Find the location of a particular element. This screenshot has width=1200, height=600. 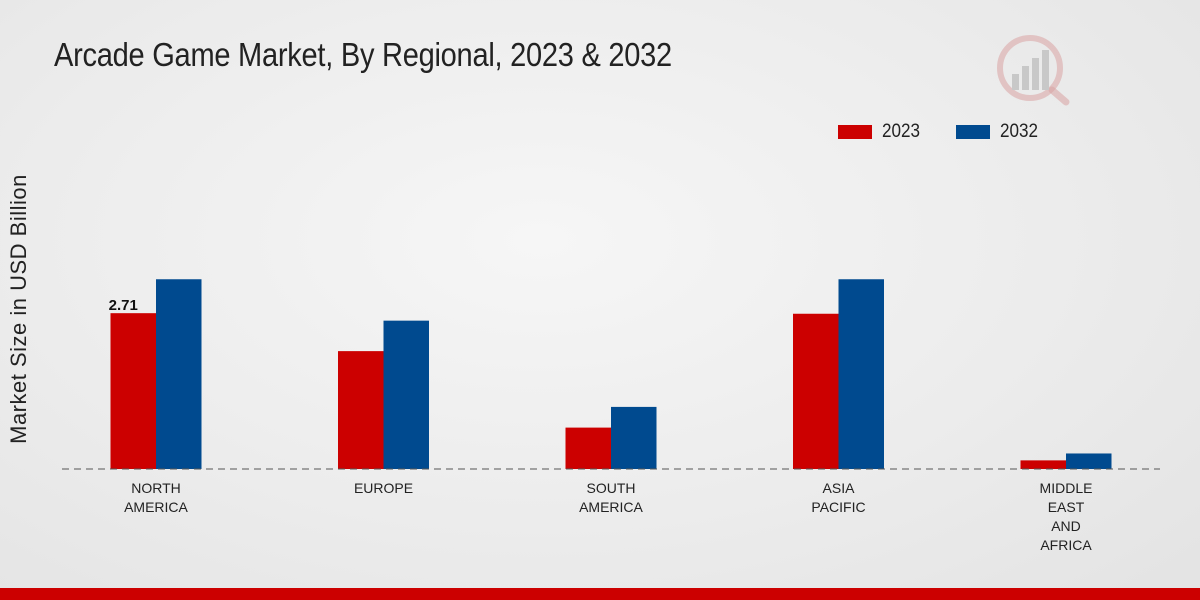

legend-label-2032: 2032 is located at coordinates (1019, 131).